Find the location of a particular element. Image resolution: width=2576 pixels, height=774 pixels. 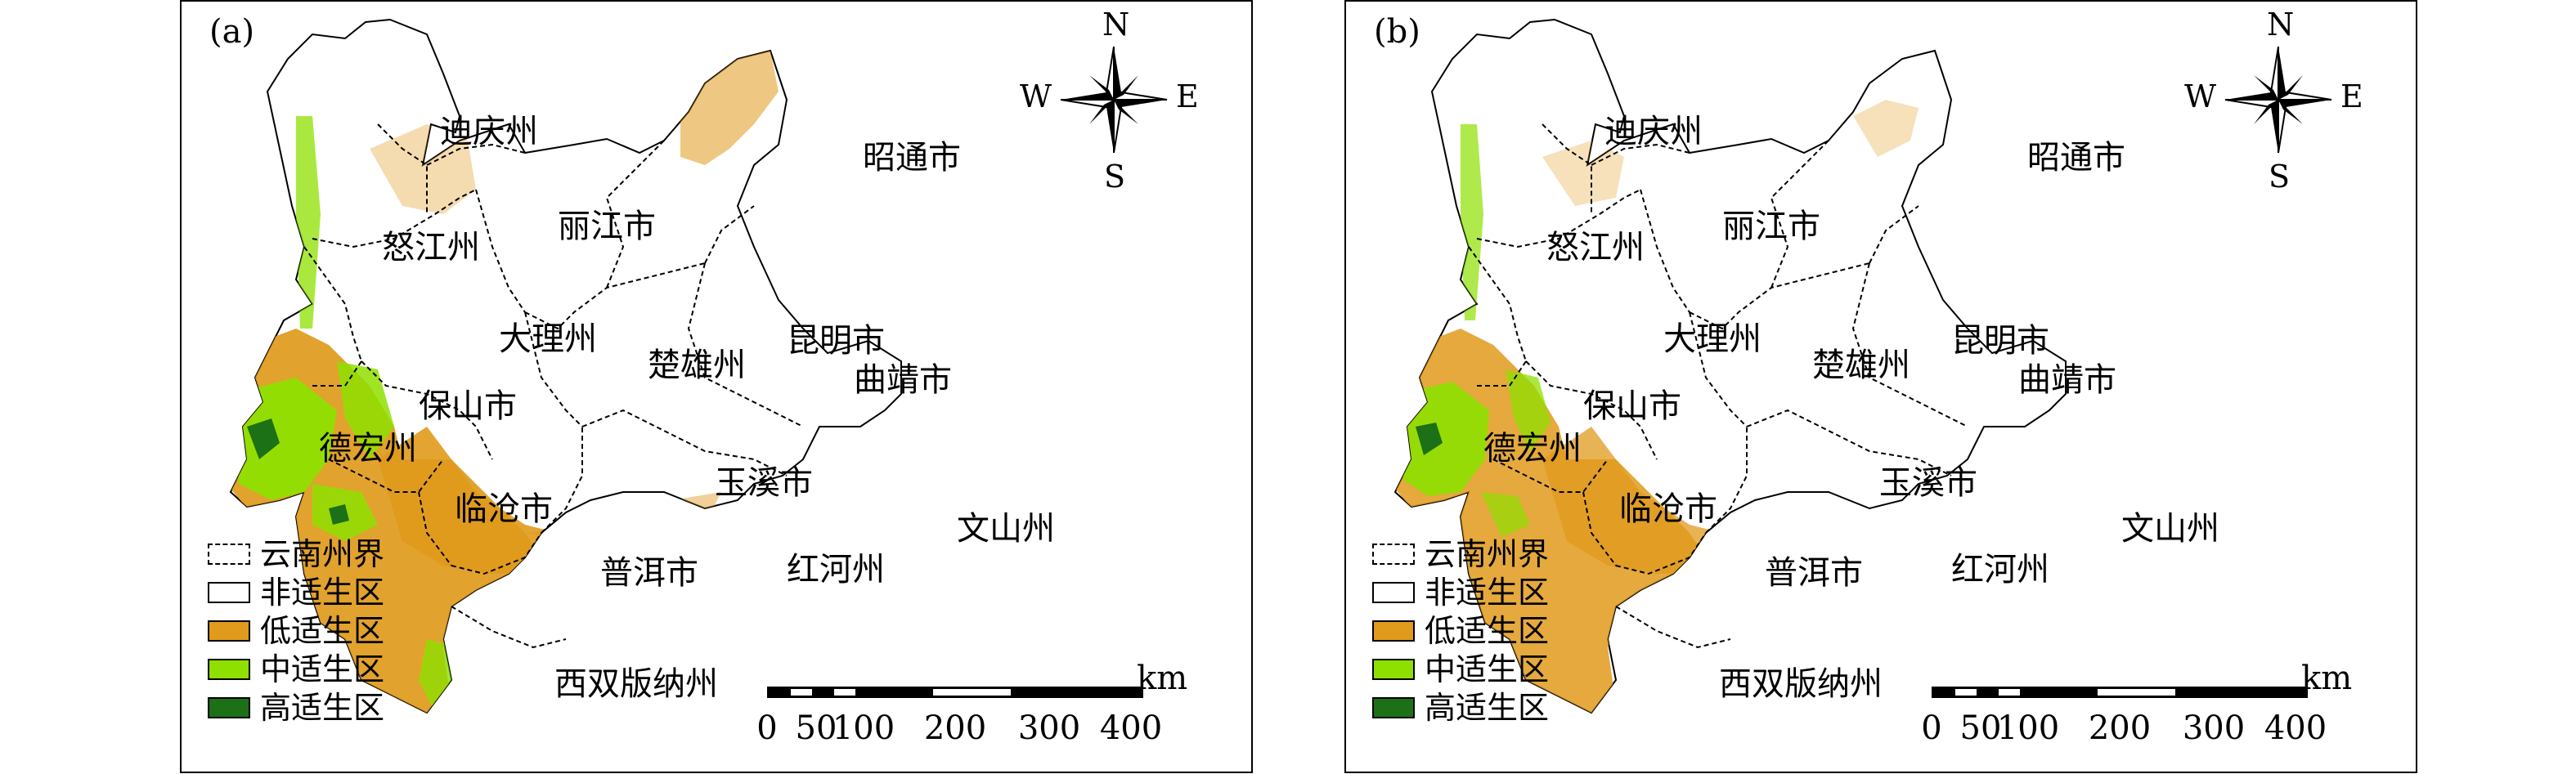

high-suitability-dehong-b is located at coordinates (1429, 439).